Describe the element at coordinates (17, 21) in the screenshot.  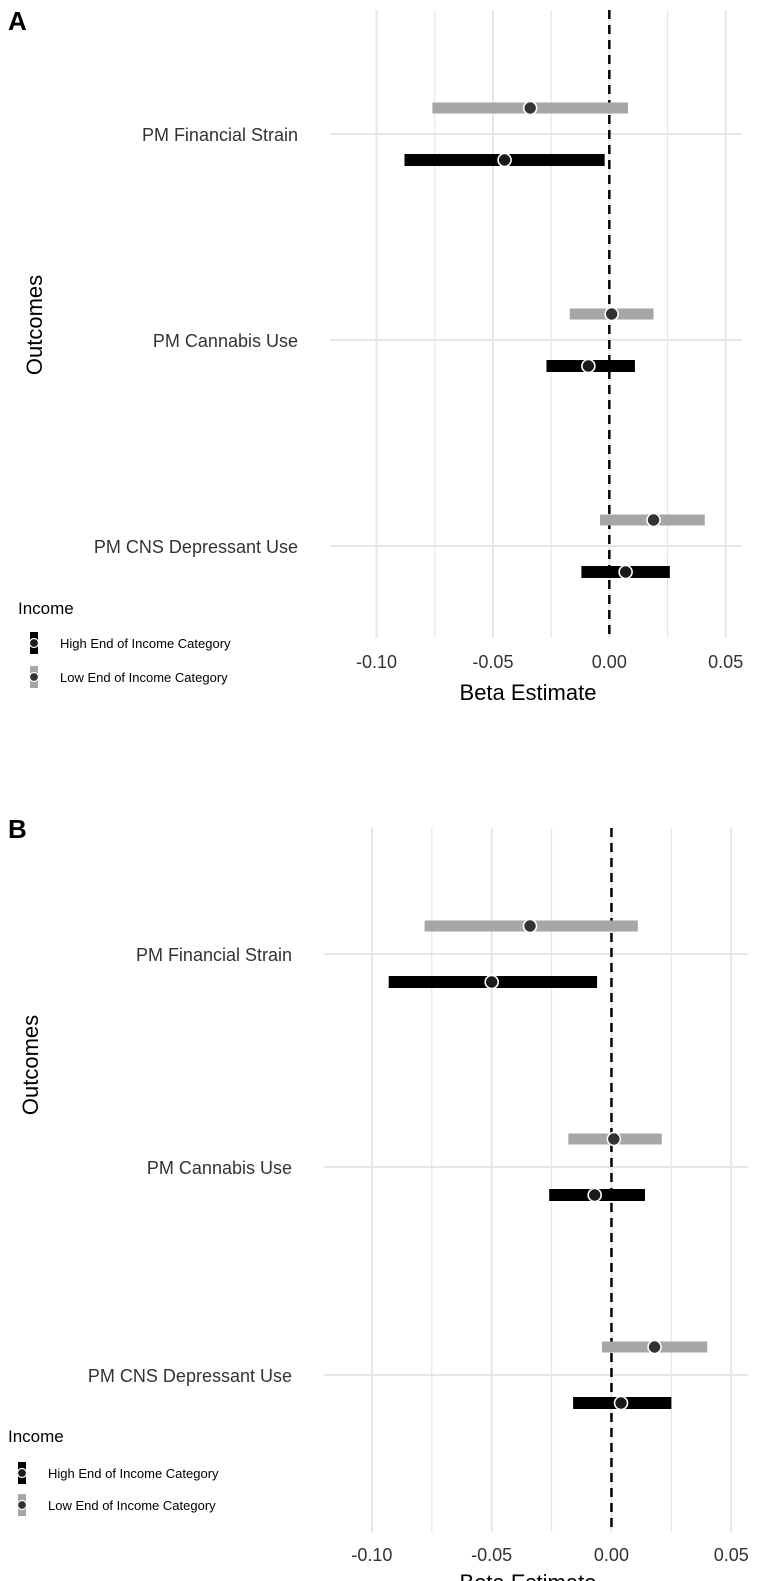
I see `panel-label: A` at that location.